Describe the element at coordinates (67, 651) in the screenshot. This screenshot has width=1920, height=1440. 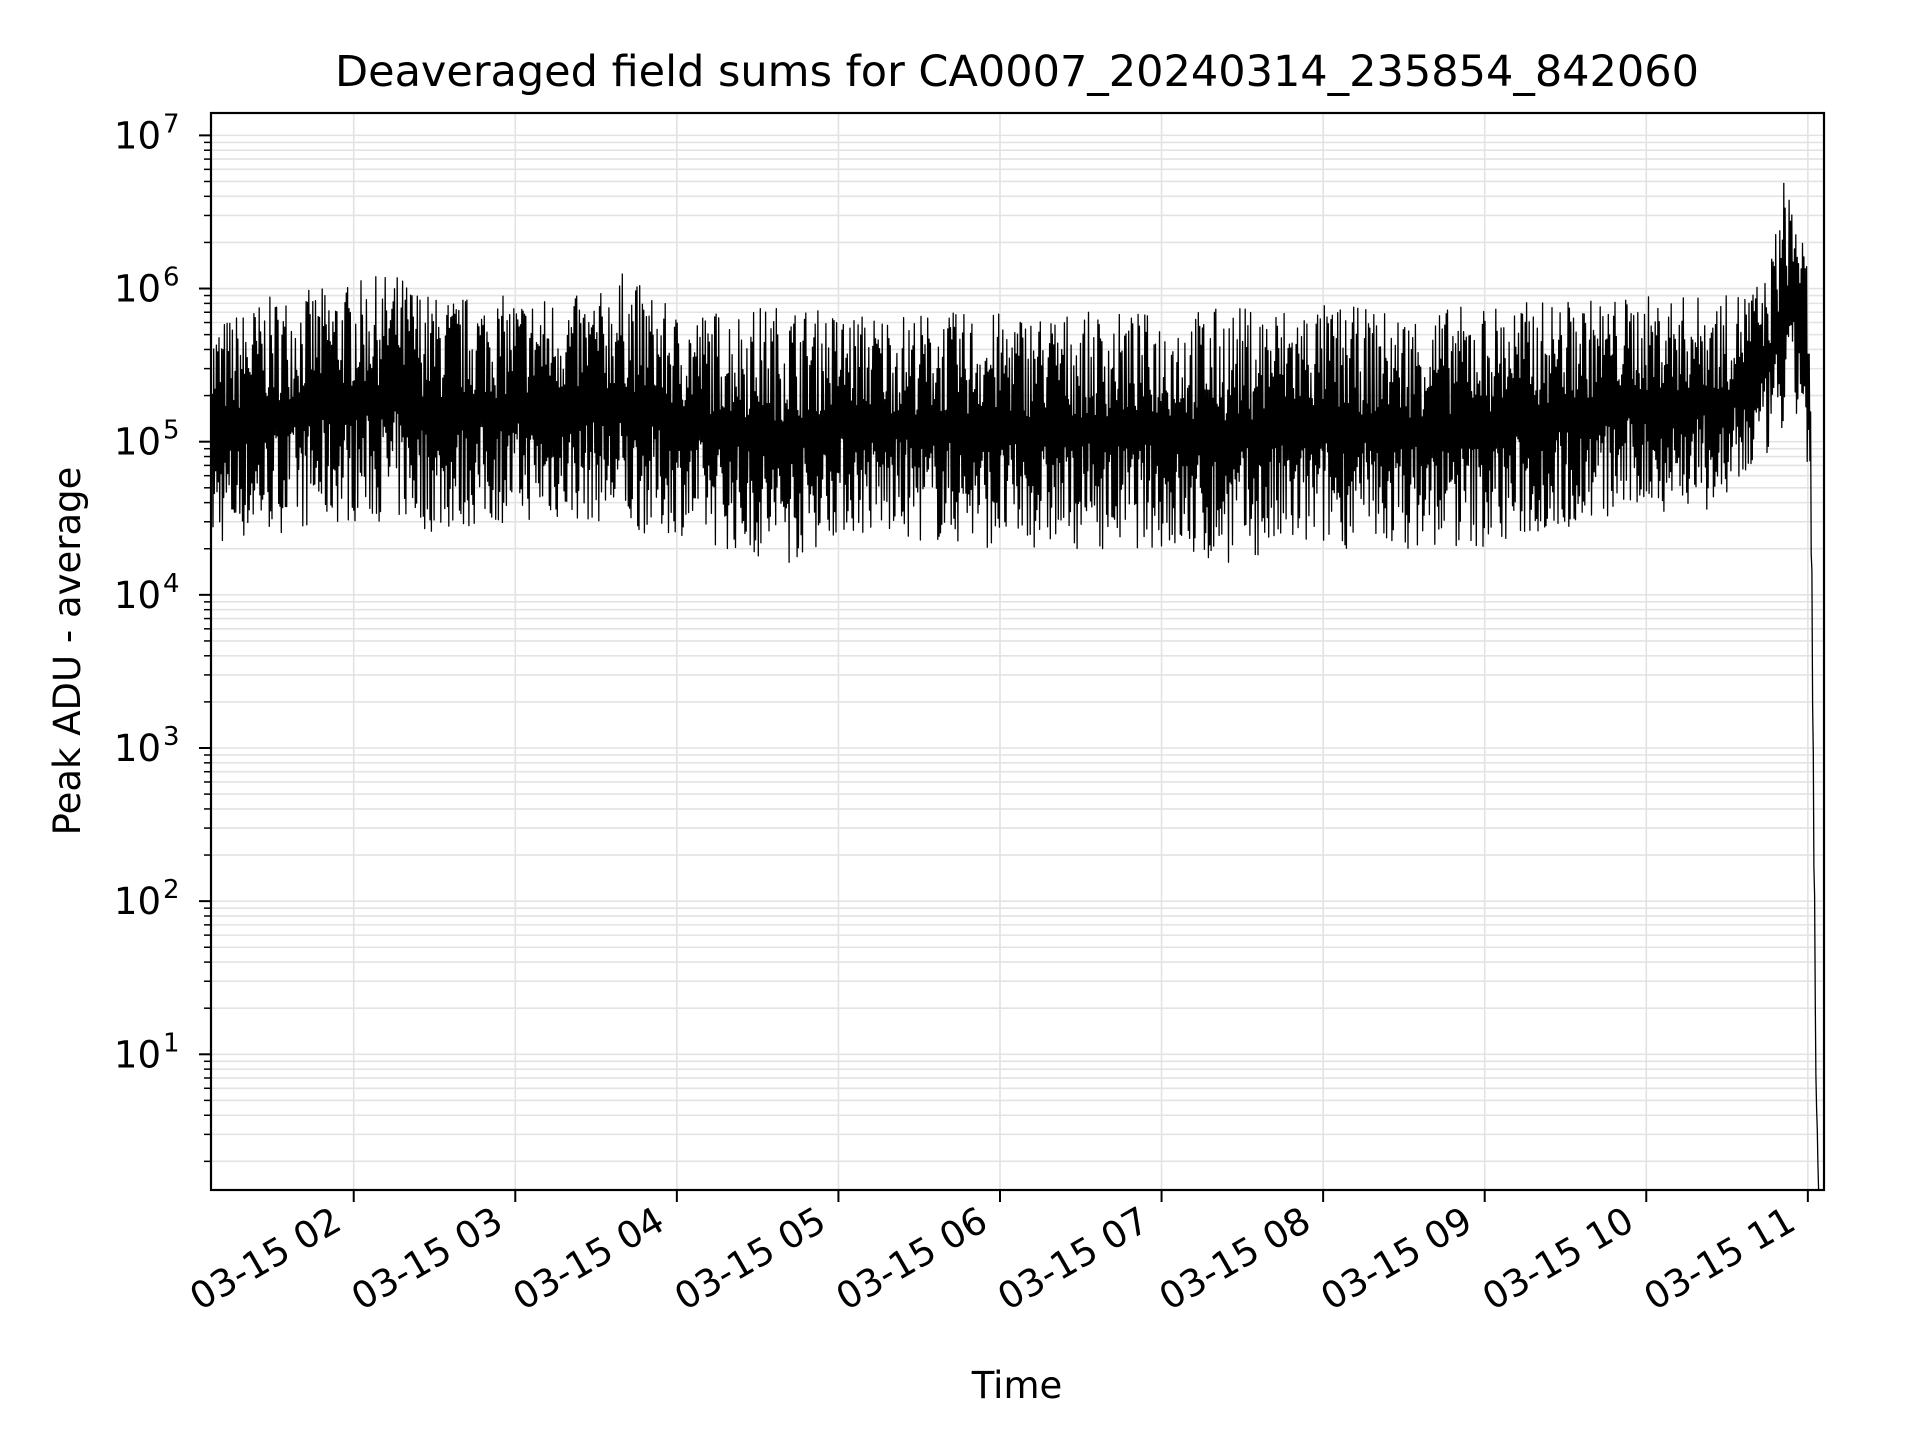
I see `y-axis-label: Peak ADU - average` at that location.